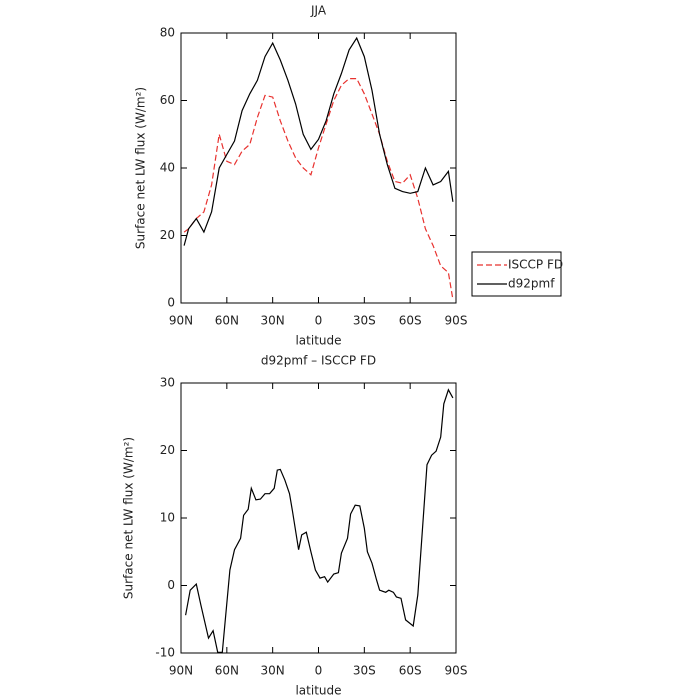 This screenshot has width=700, height=700. Describe the element at coordinates (167, 518) in the screenshot. I see `y-tick-label: 10` at that location.